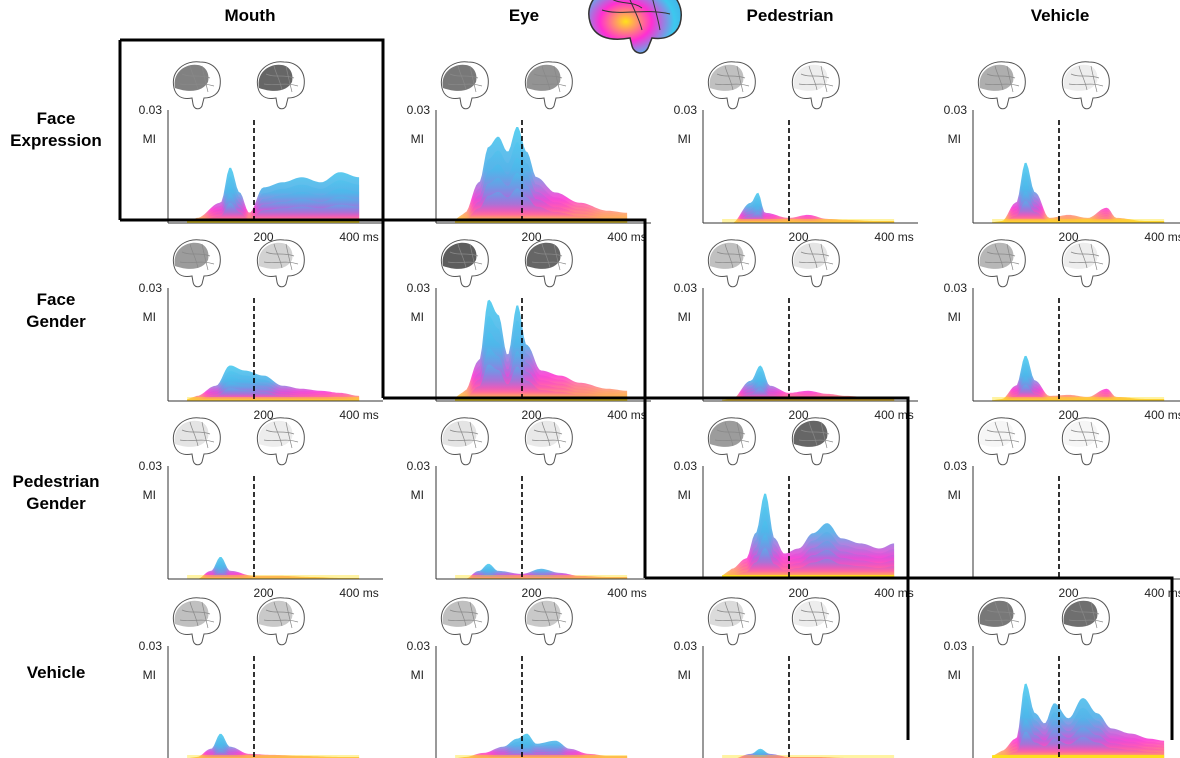 The height and width of the screenshot is (758, 1180). Describe the element at coordinates (261, 152) in the screenshot. I see `panel-r0-c0: 0.03 MI 200 400 ms` at that location.